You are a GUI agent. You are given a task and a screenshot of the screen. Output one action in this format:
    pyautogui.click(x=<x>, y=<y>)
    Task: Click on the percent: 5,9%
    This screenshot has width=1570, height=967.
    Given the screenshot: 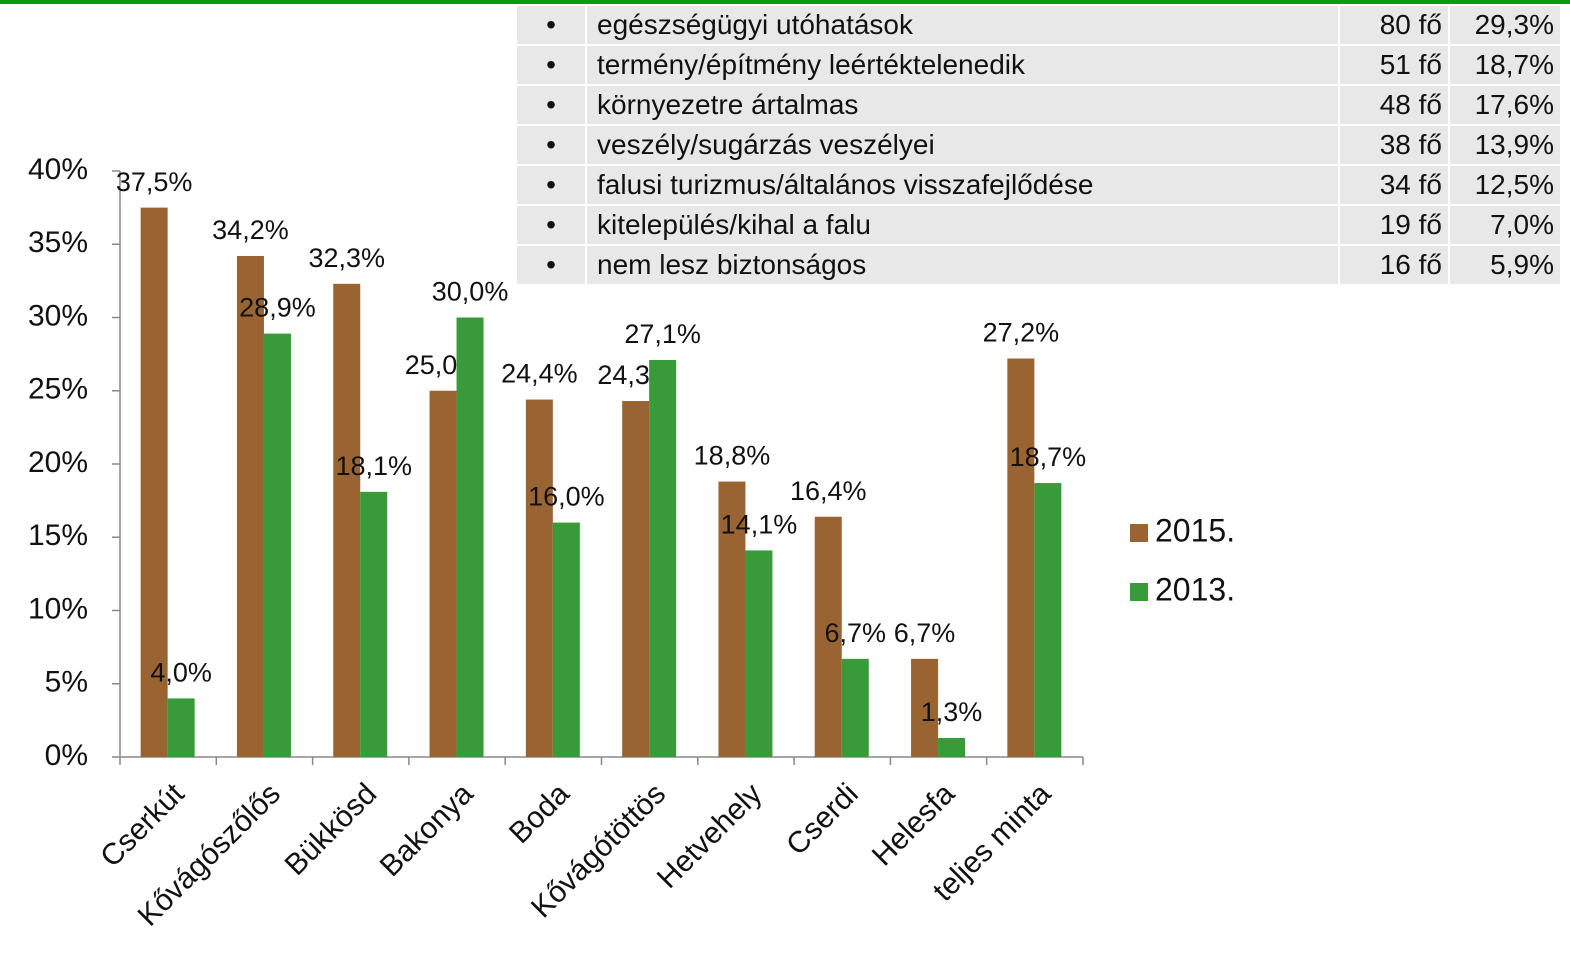 What is the action you would take?
    pyautogui.click(x=1505, y=265)
    